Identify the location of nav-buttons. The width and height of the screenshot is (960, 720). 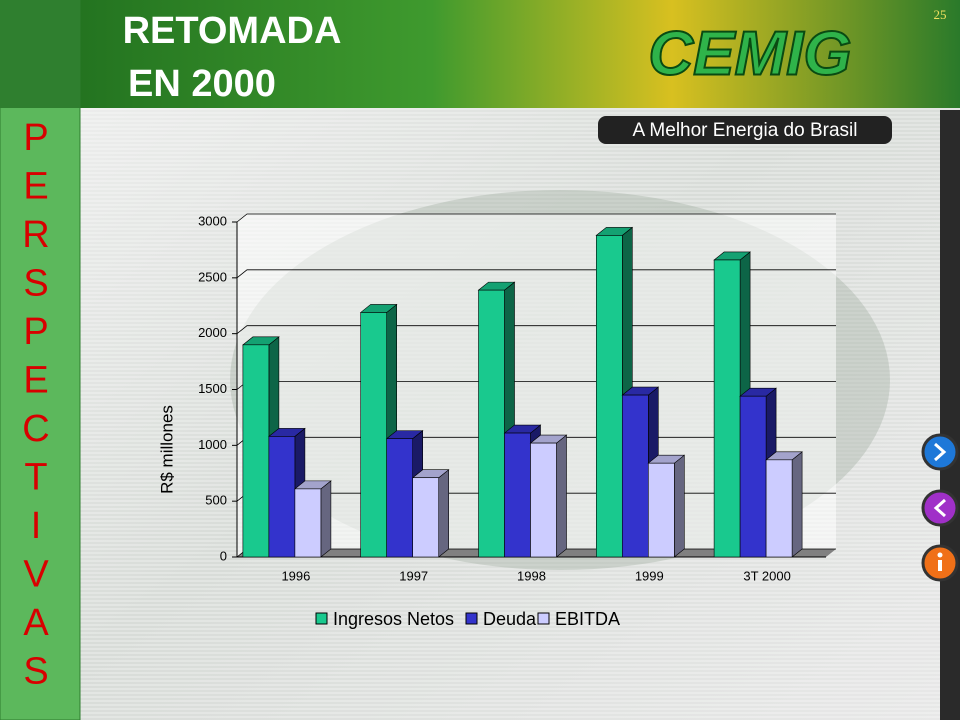
(940, 507).